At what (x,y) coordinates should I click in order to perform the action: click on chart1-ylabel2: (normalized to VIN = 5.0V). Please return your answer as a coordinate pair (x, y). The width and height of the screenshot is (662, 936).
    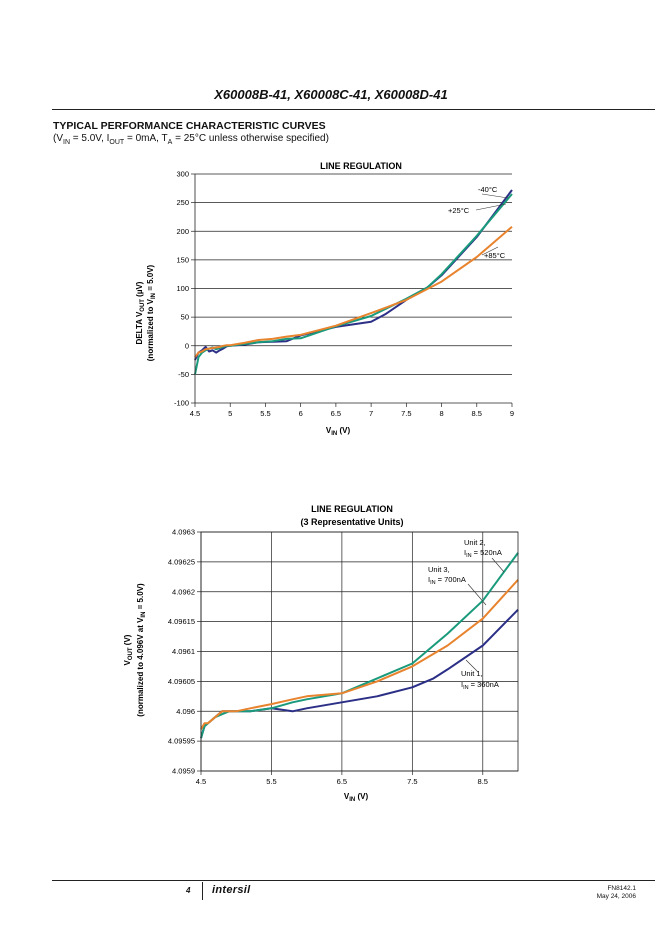
    Looking at the image, I should click on (151, 312).